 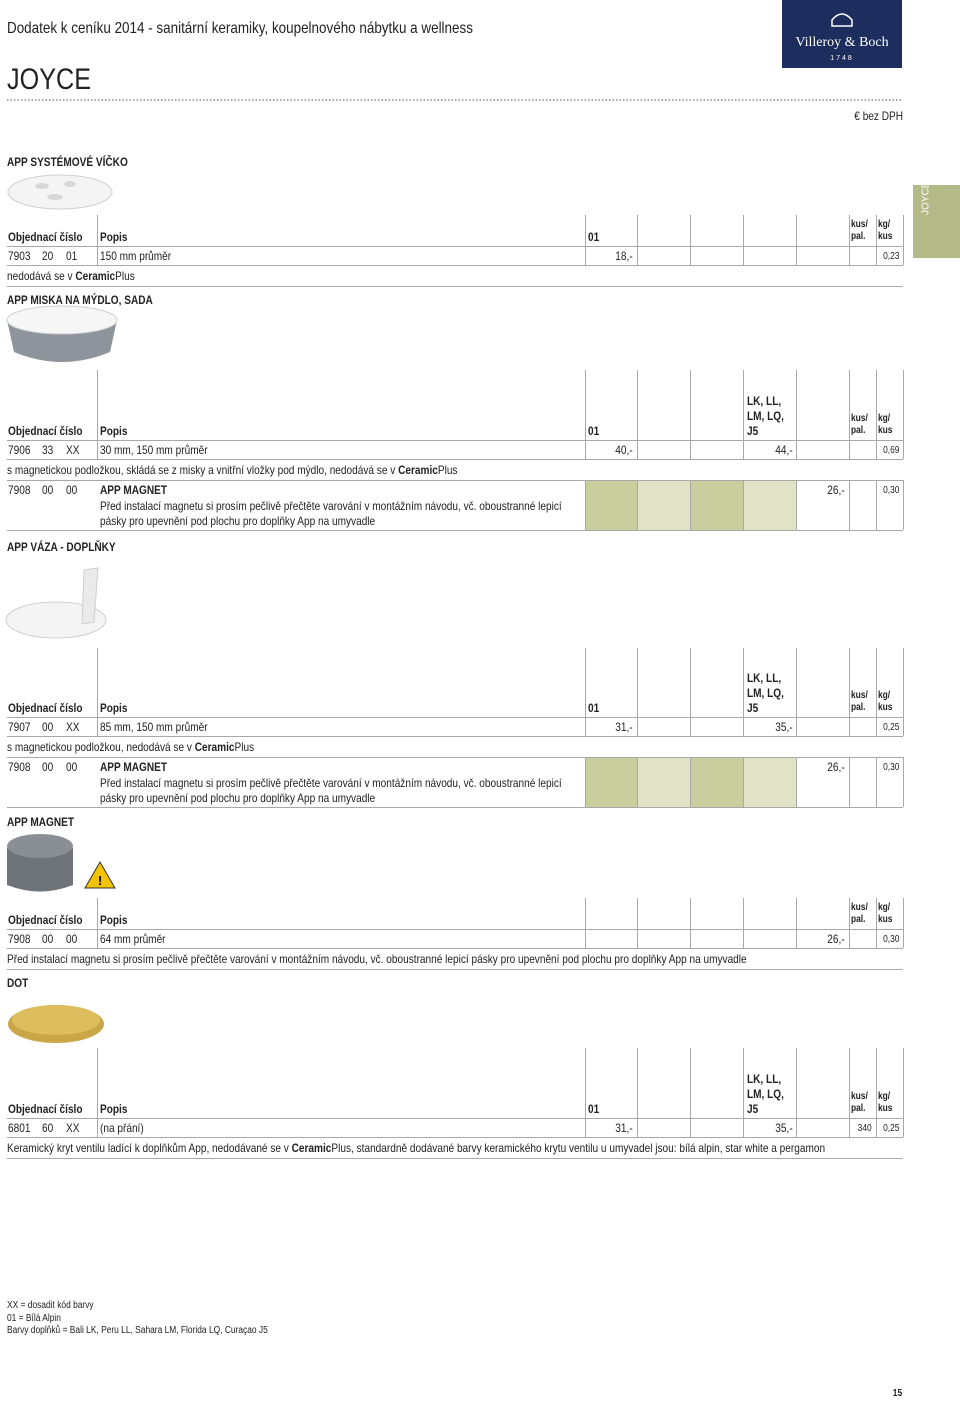 I want to click on lid-image, so click(x=60, y=192).